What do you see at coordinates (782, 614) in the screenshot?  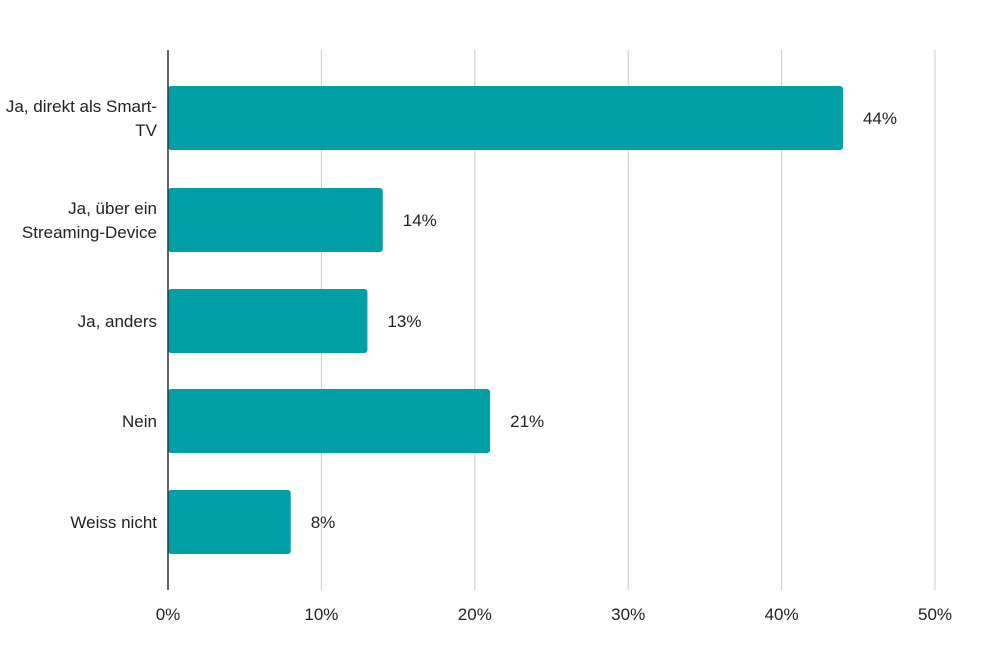 I see `x-tick-label: 40%` at bounding box center [782, 614].